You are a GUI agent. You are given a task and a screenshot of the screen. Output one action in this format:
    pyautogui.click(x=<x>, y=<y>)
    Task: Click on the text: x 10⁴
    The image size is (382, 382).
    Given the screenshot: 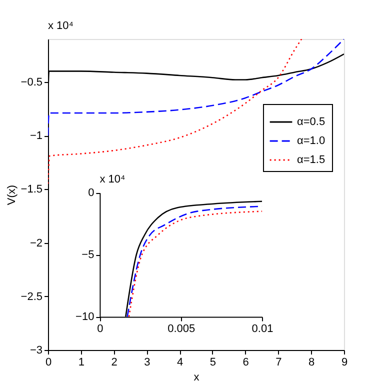 What is the action you would take?
    pyautogui.click(x=61, y=26)
    